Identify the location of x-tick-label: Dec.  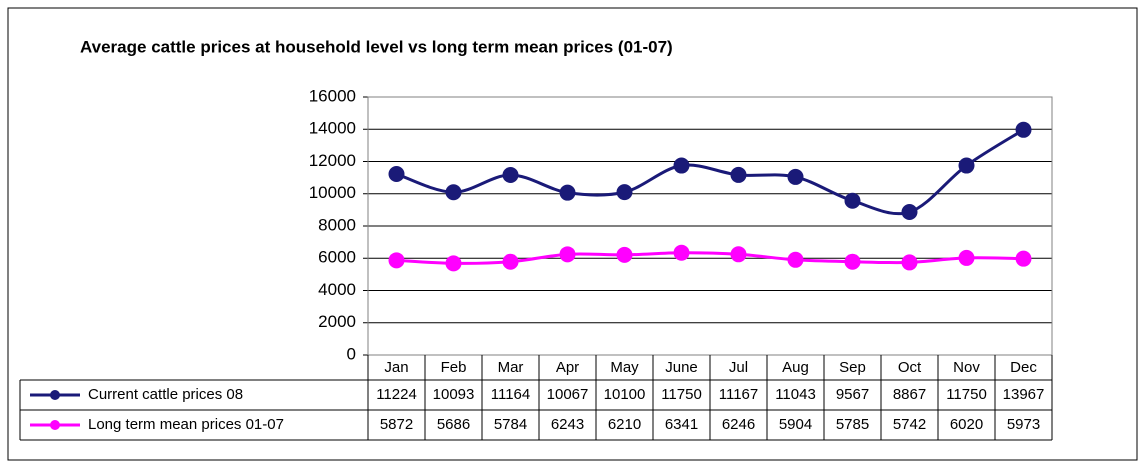
(1023, 367).